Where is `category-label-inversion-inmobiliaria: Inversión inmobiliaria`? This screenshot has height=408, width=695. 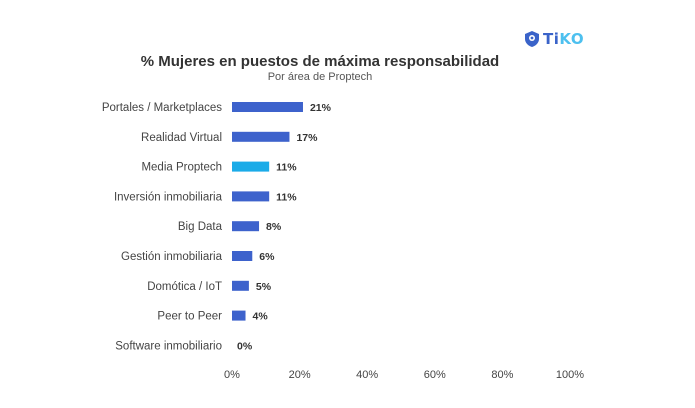
category-label-inversion-inmobiliaria: Inversión inmobiliaria is located at coordinates (168, 197).